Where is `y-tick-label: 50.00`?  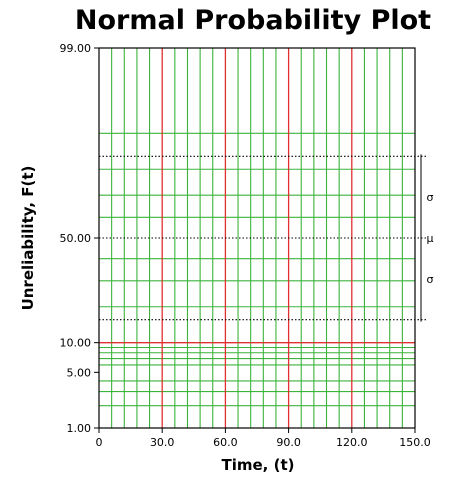 y-tick-label: 50.00 is located at coordinates (76, 238).